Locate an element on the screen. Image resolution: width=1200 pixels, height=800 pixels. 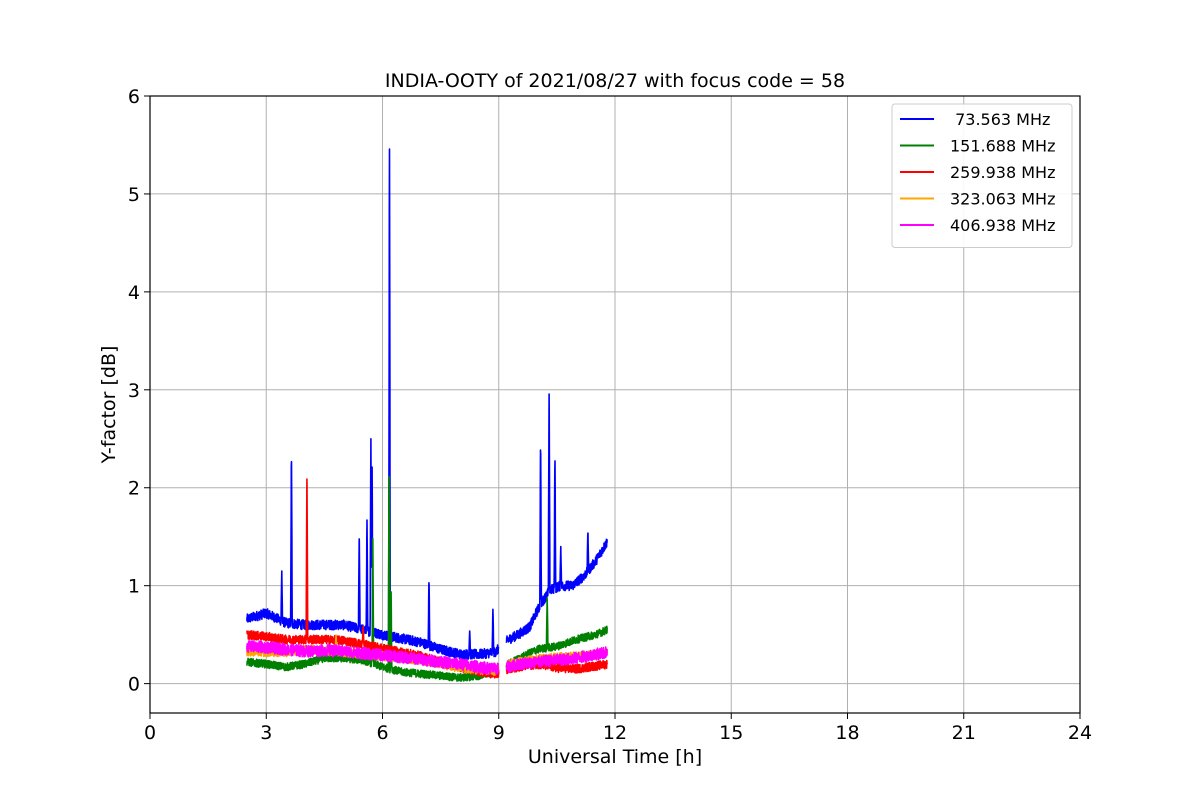
x-tick-label: 24 is located at coordinates (1080, 733).